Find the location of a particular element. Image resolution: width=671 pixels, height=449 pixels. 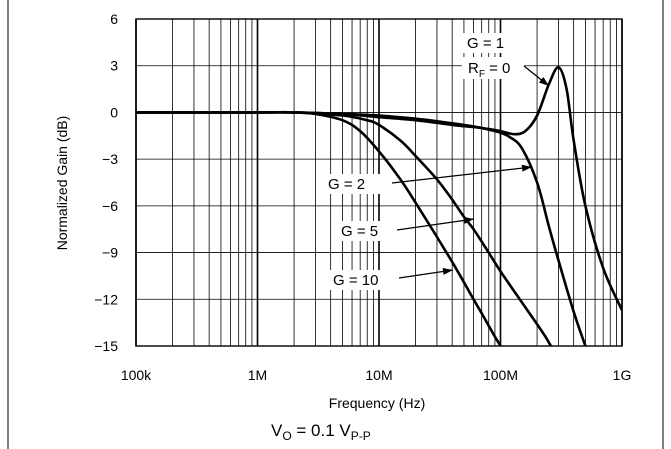

x-tick-label: 100k is located at coordinates (136, 375).